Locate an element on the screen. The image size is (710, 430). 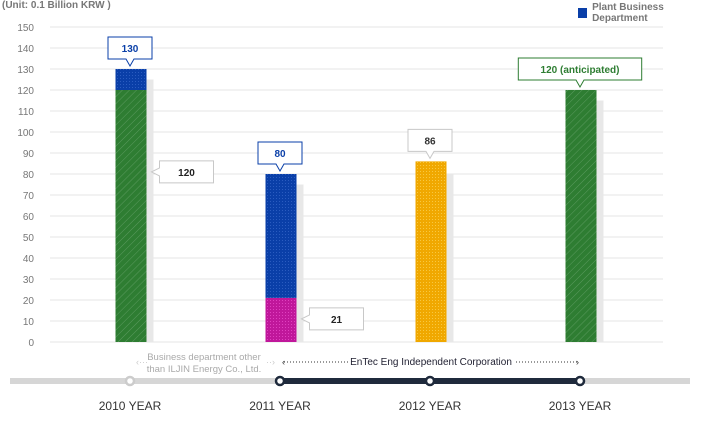
y-tick-label: 90 is located at coordinates (29, 154).